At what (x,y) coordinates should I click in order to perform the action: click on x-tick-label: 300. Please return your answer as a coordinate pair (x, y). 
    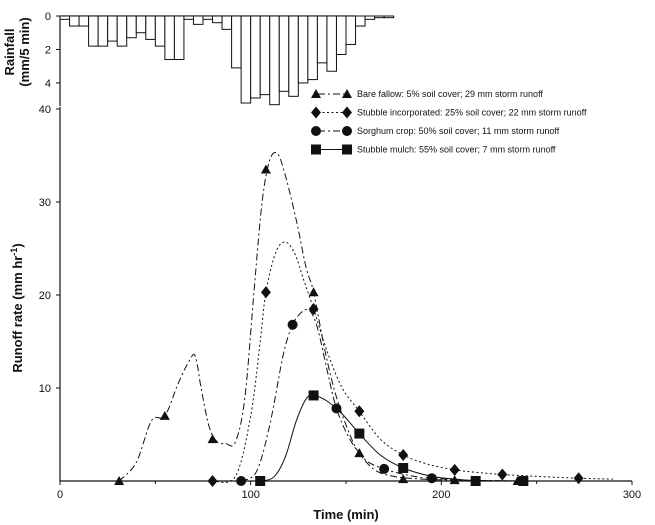
    Looking at the image, I should click on (632, 495).